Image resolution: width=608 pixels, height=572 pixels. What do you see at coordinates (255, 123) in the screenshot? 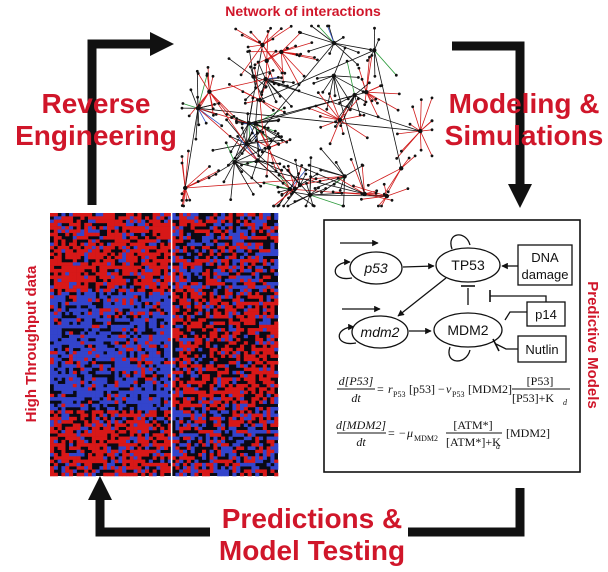
I see `network-hub-node` at bounding box center [255, 123].